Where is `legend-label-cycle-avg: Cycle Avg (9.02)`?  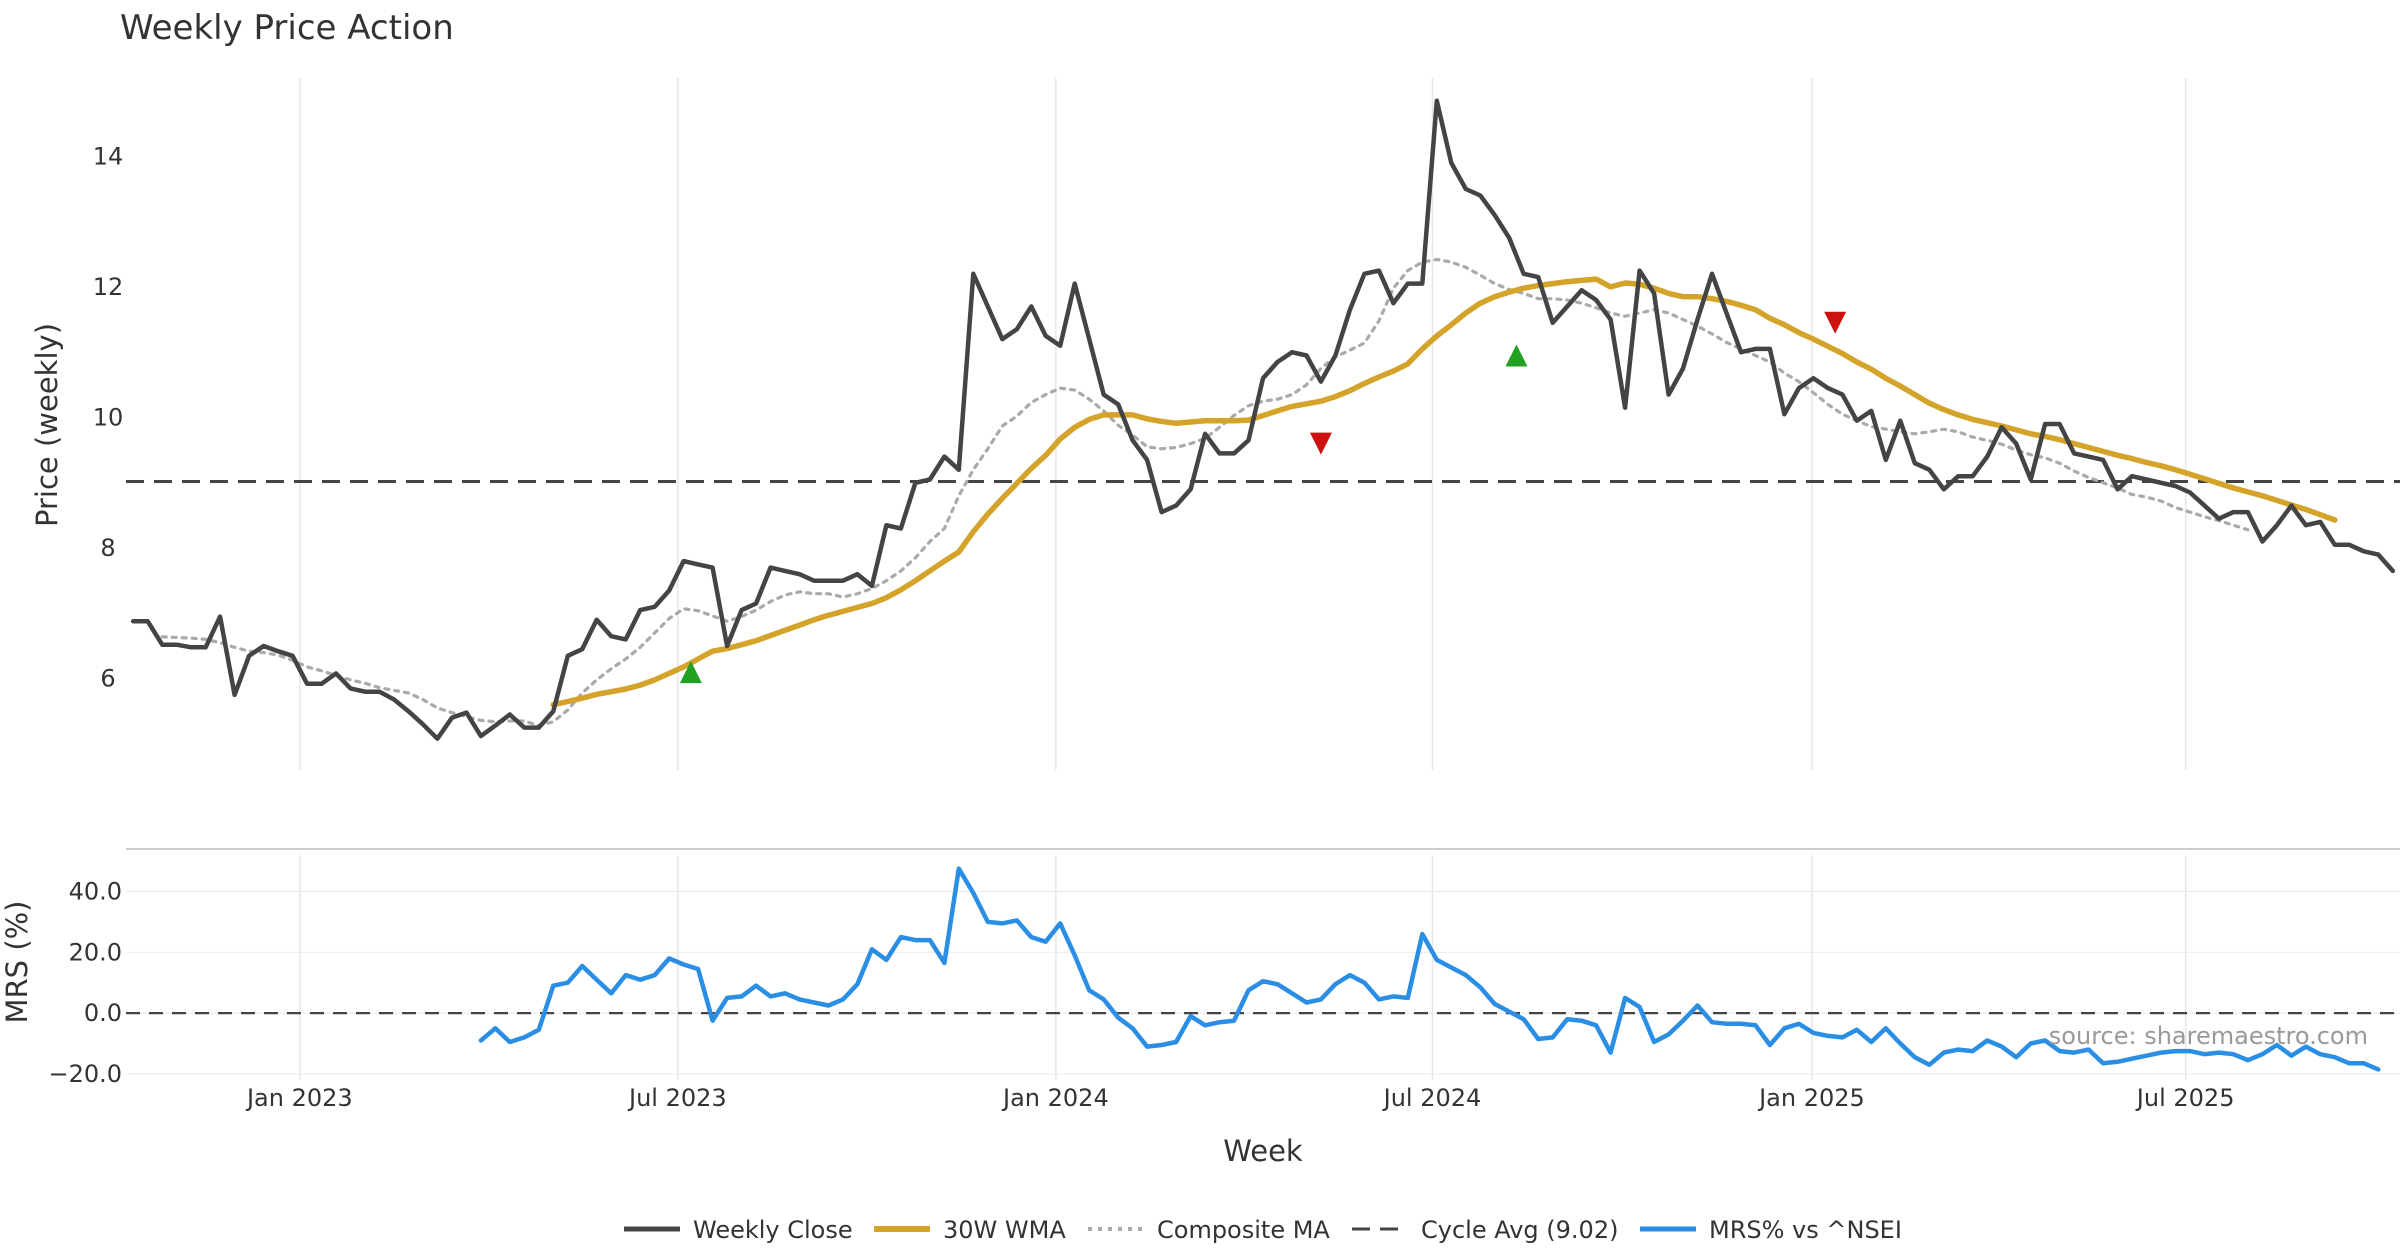
legend-label-cycle-avg: Cycle Avg (9.02) is located at coordinates (1519, 1230).